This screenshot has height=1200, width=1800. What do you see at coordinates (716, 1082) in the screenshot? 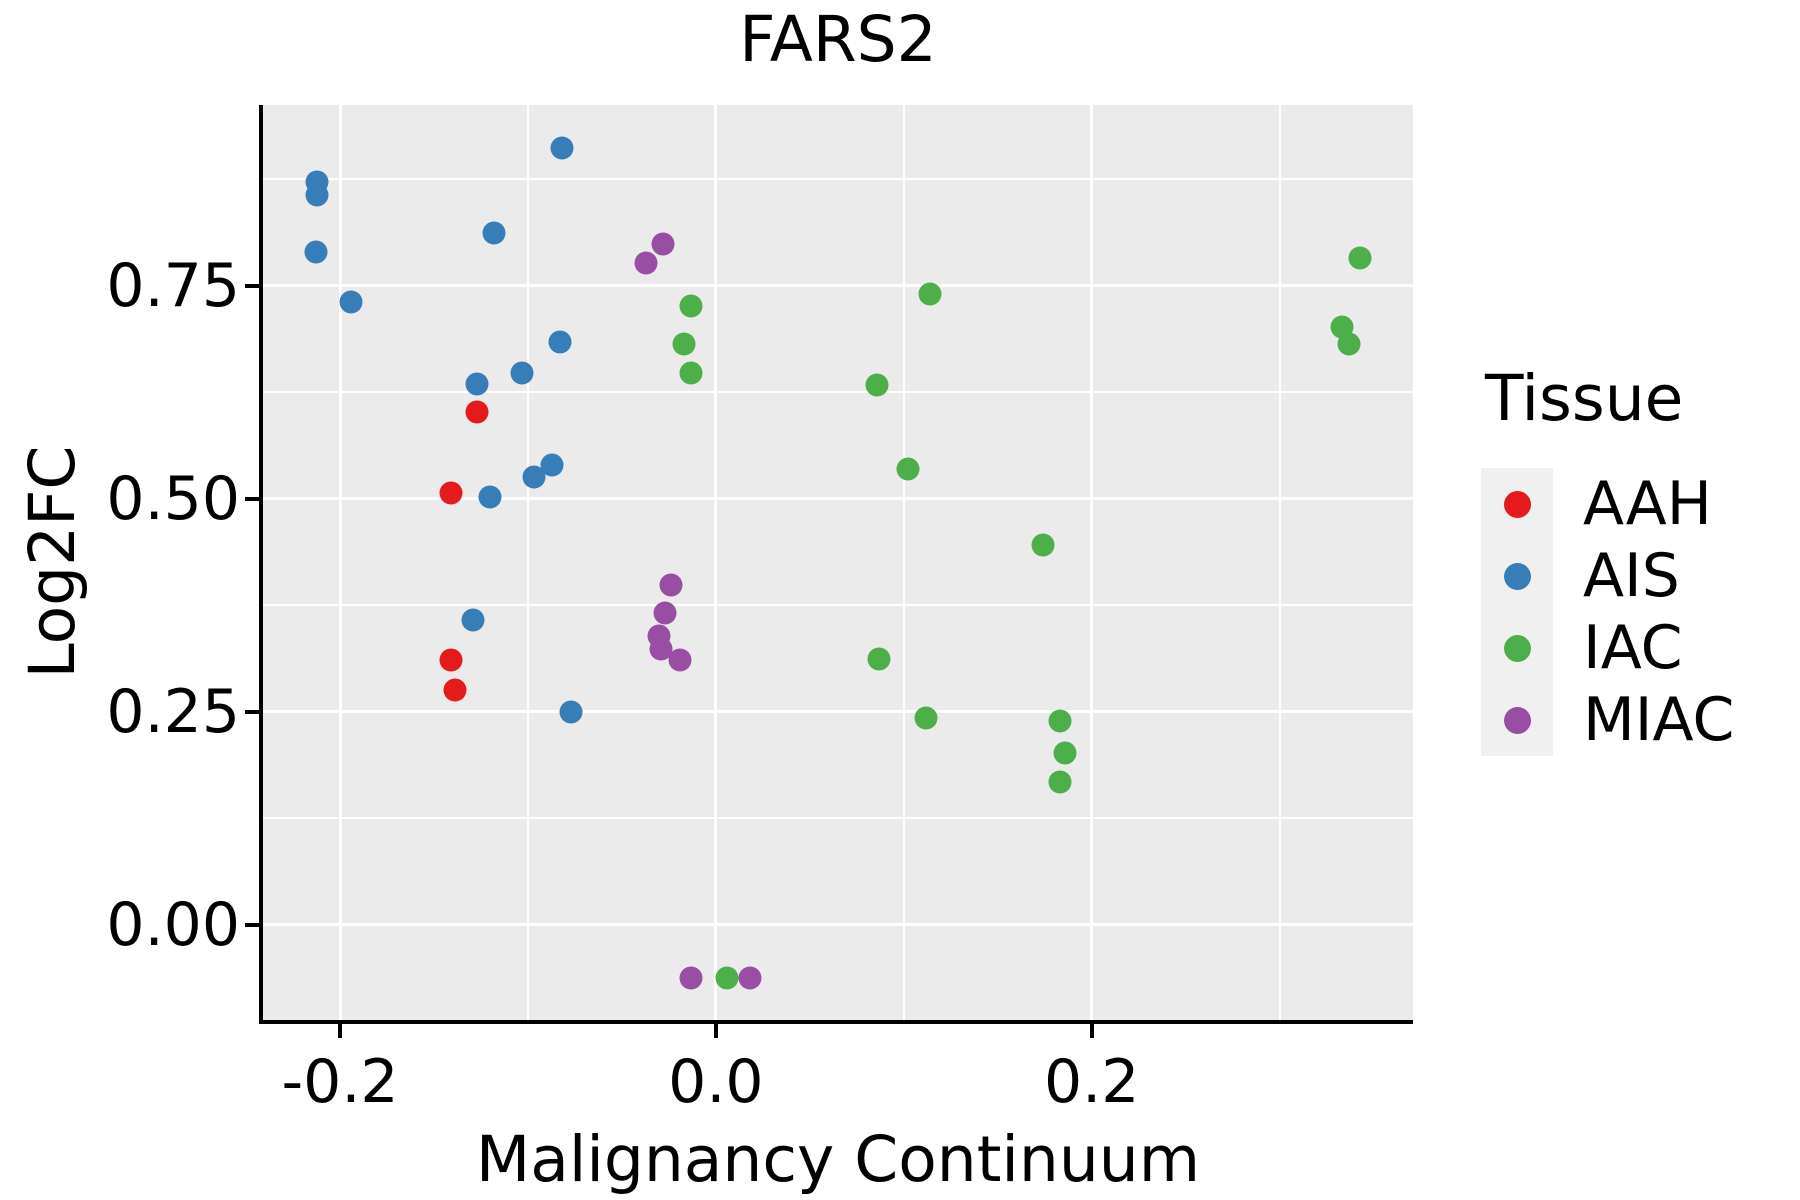
I see `x-tick-label: 0.0` at bounding box center [716, 1082].